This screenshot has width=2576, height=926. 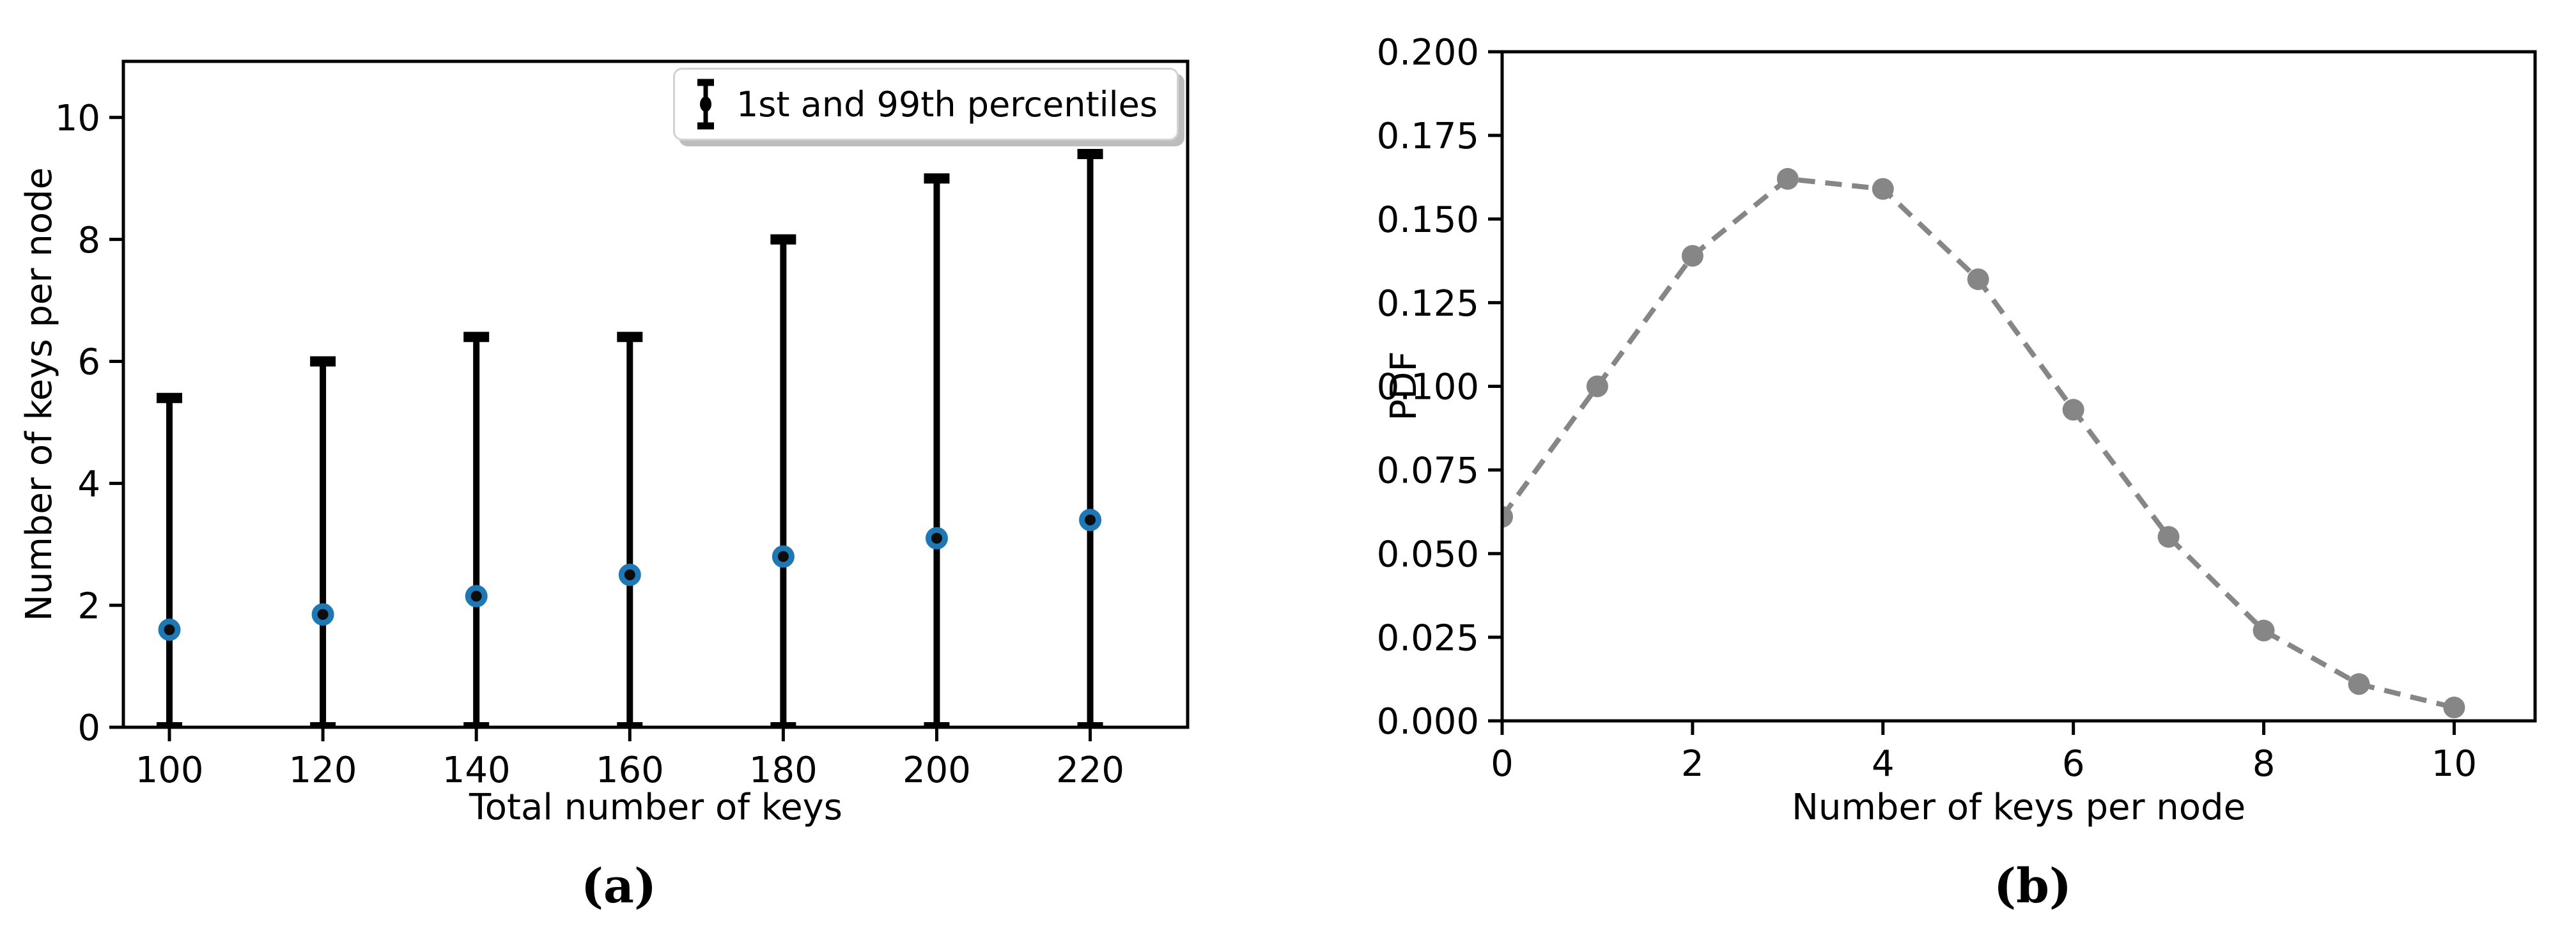 I want to click on panel-b-caption: (b), so click(x=2033, y=886).